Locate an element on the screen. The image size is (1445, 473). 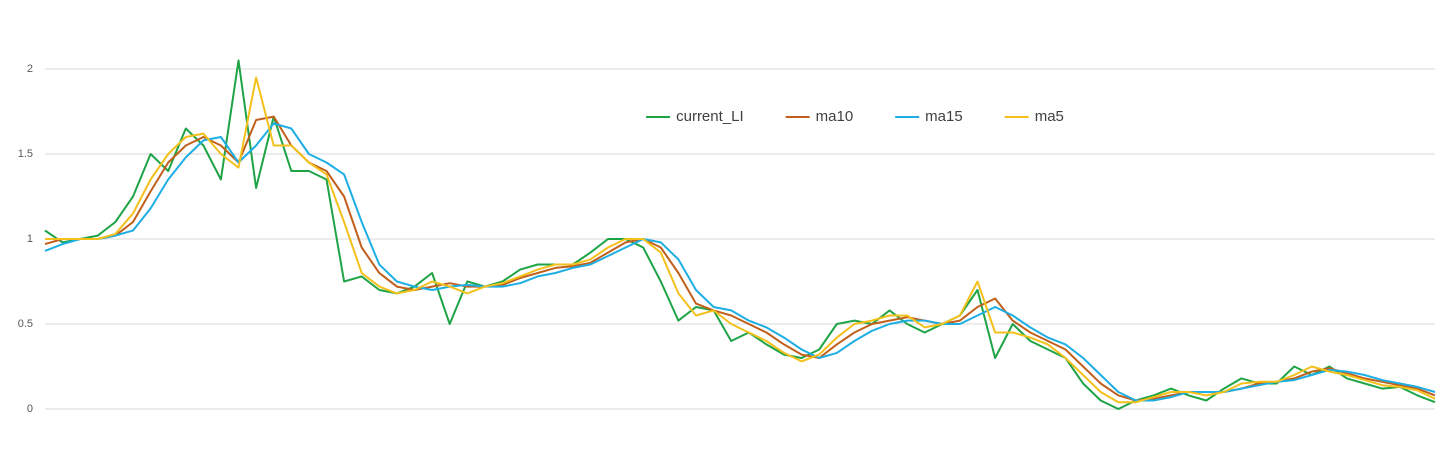
y-tick-label: 0.5 is located at coordinates (25, 324).